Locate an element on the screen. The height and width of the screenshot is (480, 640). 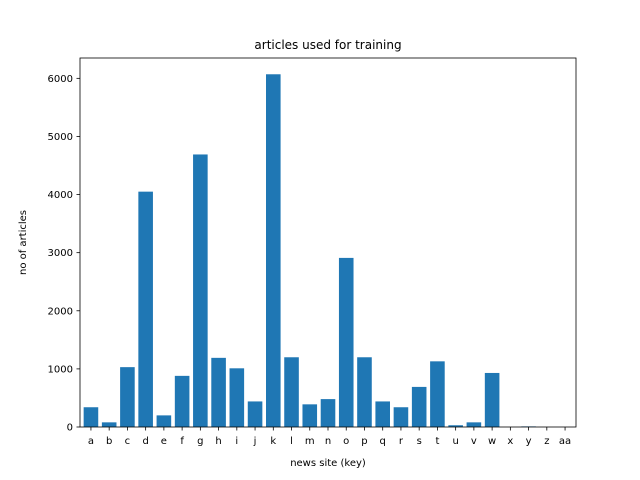
x-tick-label: q is located at coordinates (383, 441).